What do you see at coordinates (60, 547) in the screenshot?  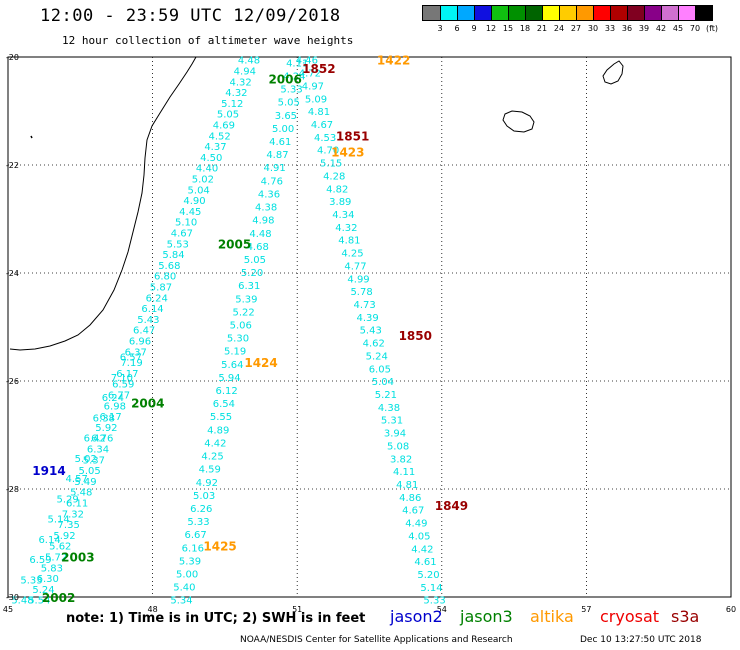 I see `swh-value: 5.62` at bounding box center [60, 547].